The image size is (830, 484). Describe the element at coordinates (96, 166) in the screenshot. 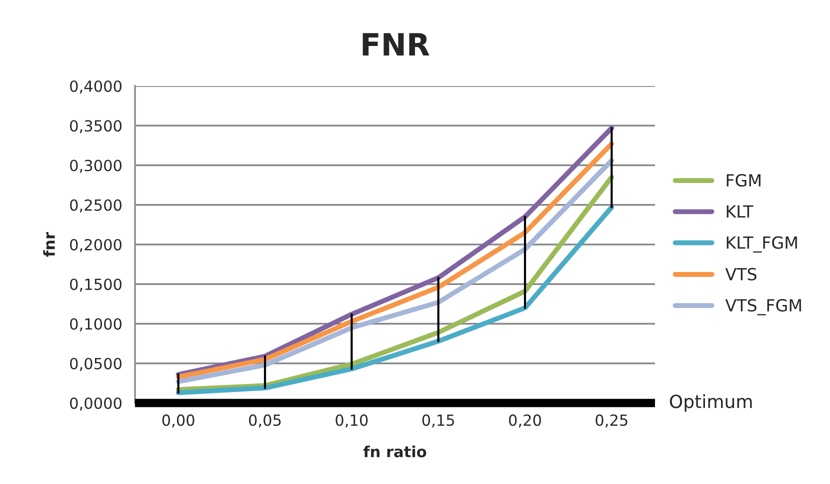

I see `y-tick-label: 0,3000` at that location.